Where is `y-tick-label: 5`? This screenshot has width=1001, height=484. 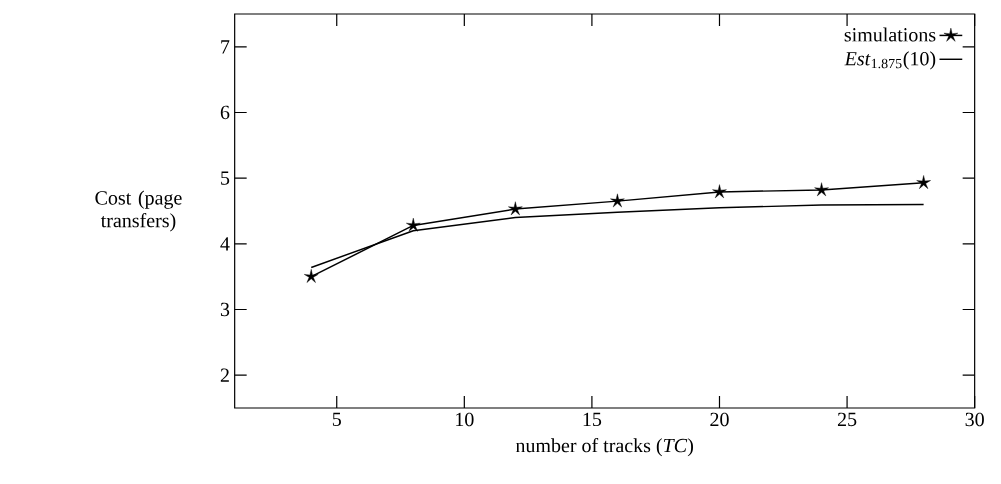 y-tick-label: 5 is located at coordinates (225, 178).